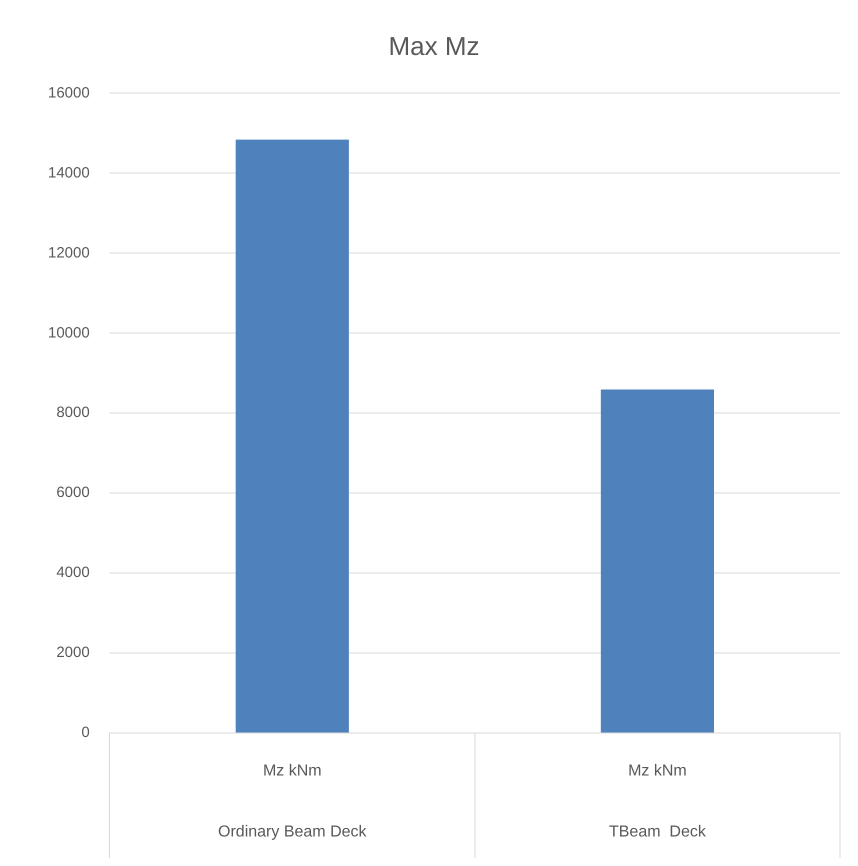 This screenshot has width=858, height=866. I want to click on chart-title: Max Mz, so click(434, 45).